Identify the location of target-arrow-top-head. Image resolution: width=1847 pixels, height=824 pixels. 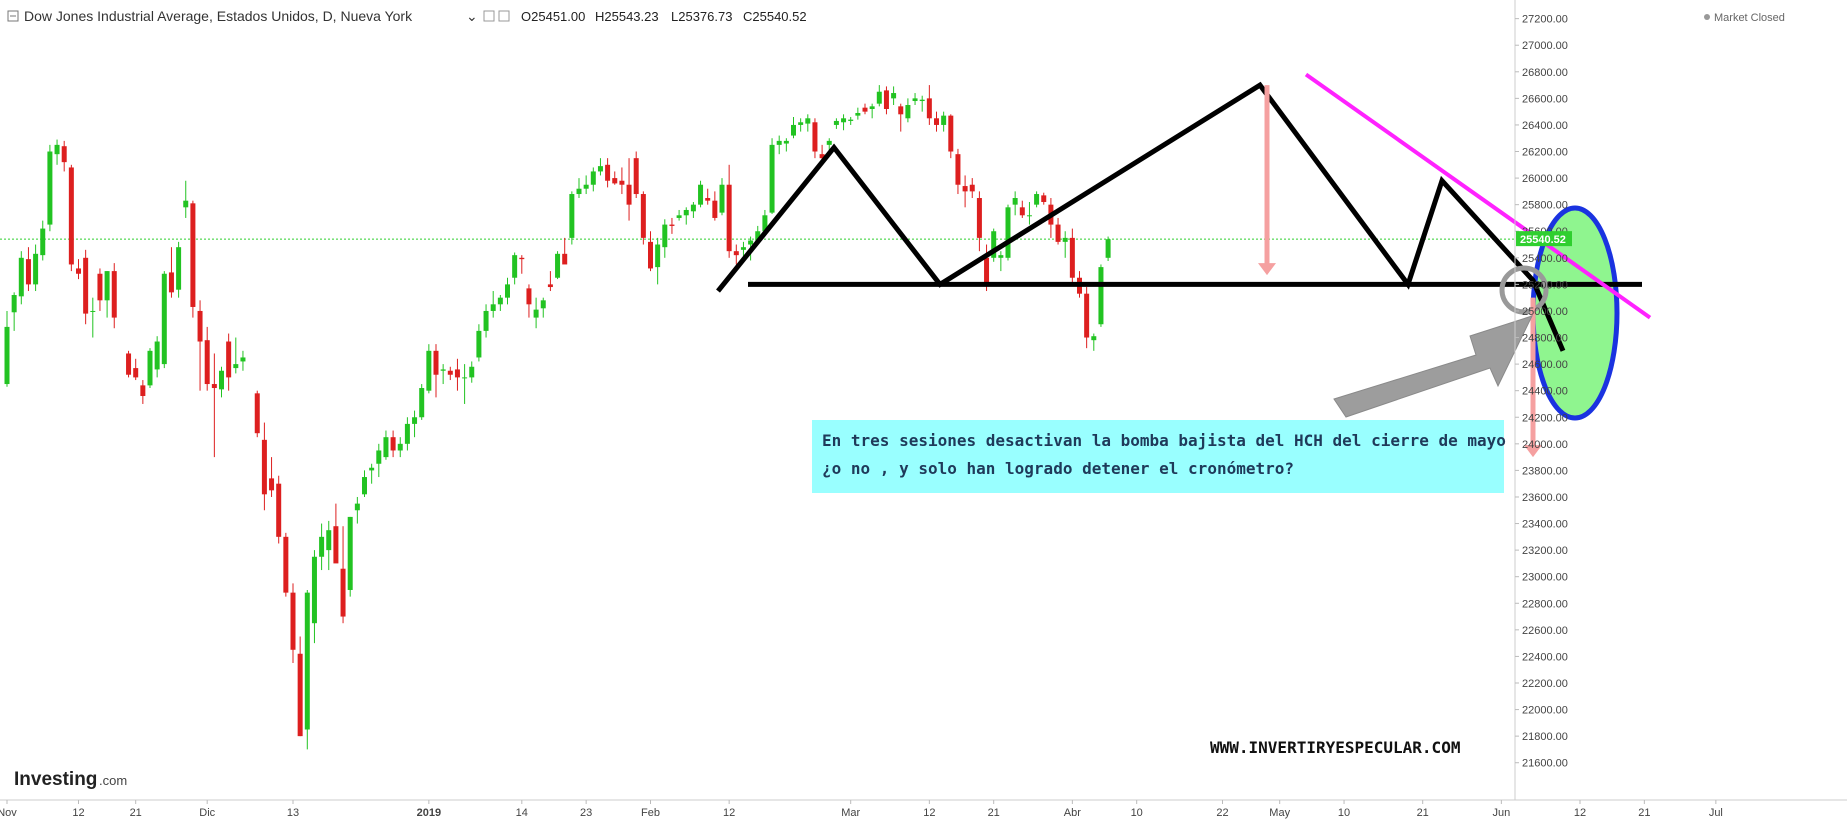
(1267, 269).